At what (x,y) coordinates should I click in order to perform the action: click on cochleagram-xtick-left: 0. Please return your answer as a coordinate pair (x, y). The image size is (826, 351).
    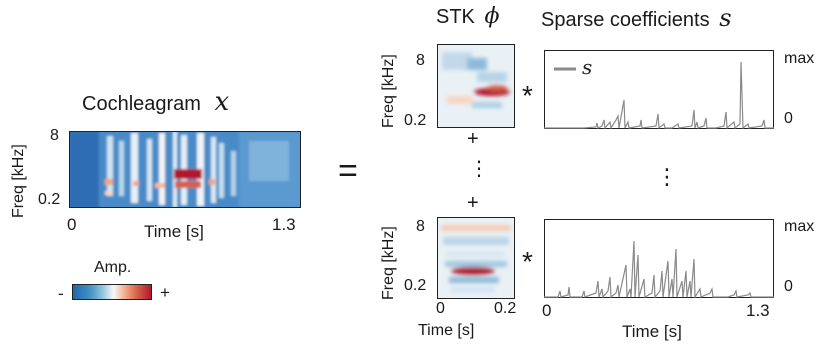
    Looking at the image, I should click on (72, 224).